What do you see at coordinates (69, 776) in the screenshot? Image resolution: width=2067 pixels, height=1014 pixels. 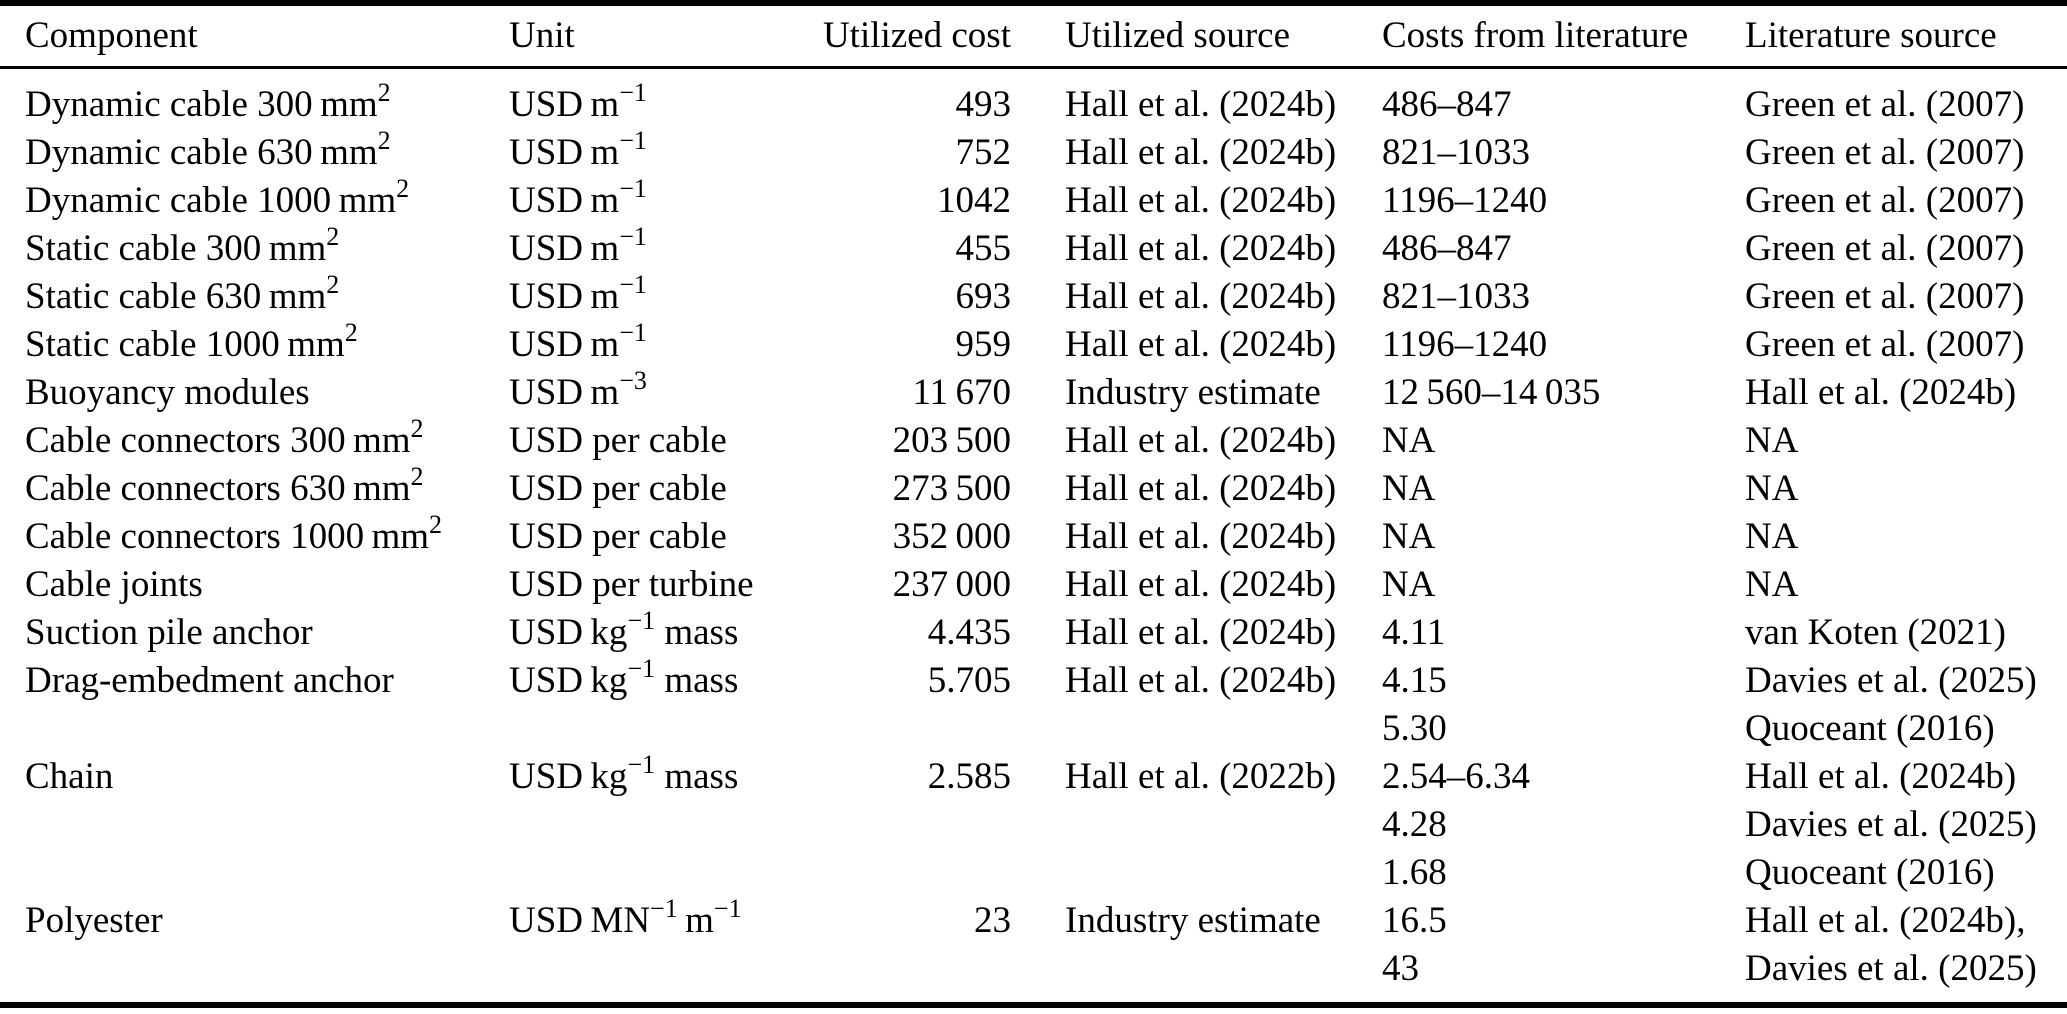 I see `cell-component: Chain` at bounding box center [69, 776].